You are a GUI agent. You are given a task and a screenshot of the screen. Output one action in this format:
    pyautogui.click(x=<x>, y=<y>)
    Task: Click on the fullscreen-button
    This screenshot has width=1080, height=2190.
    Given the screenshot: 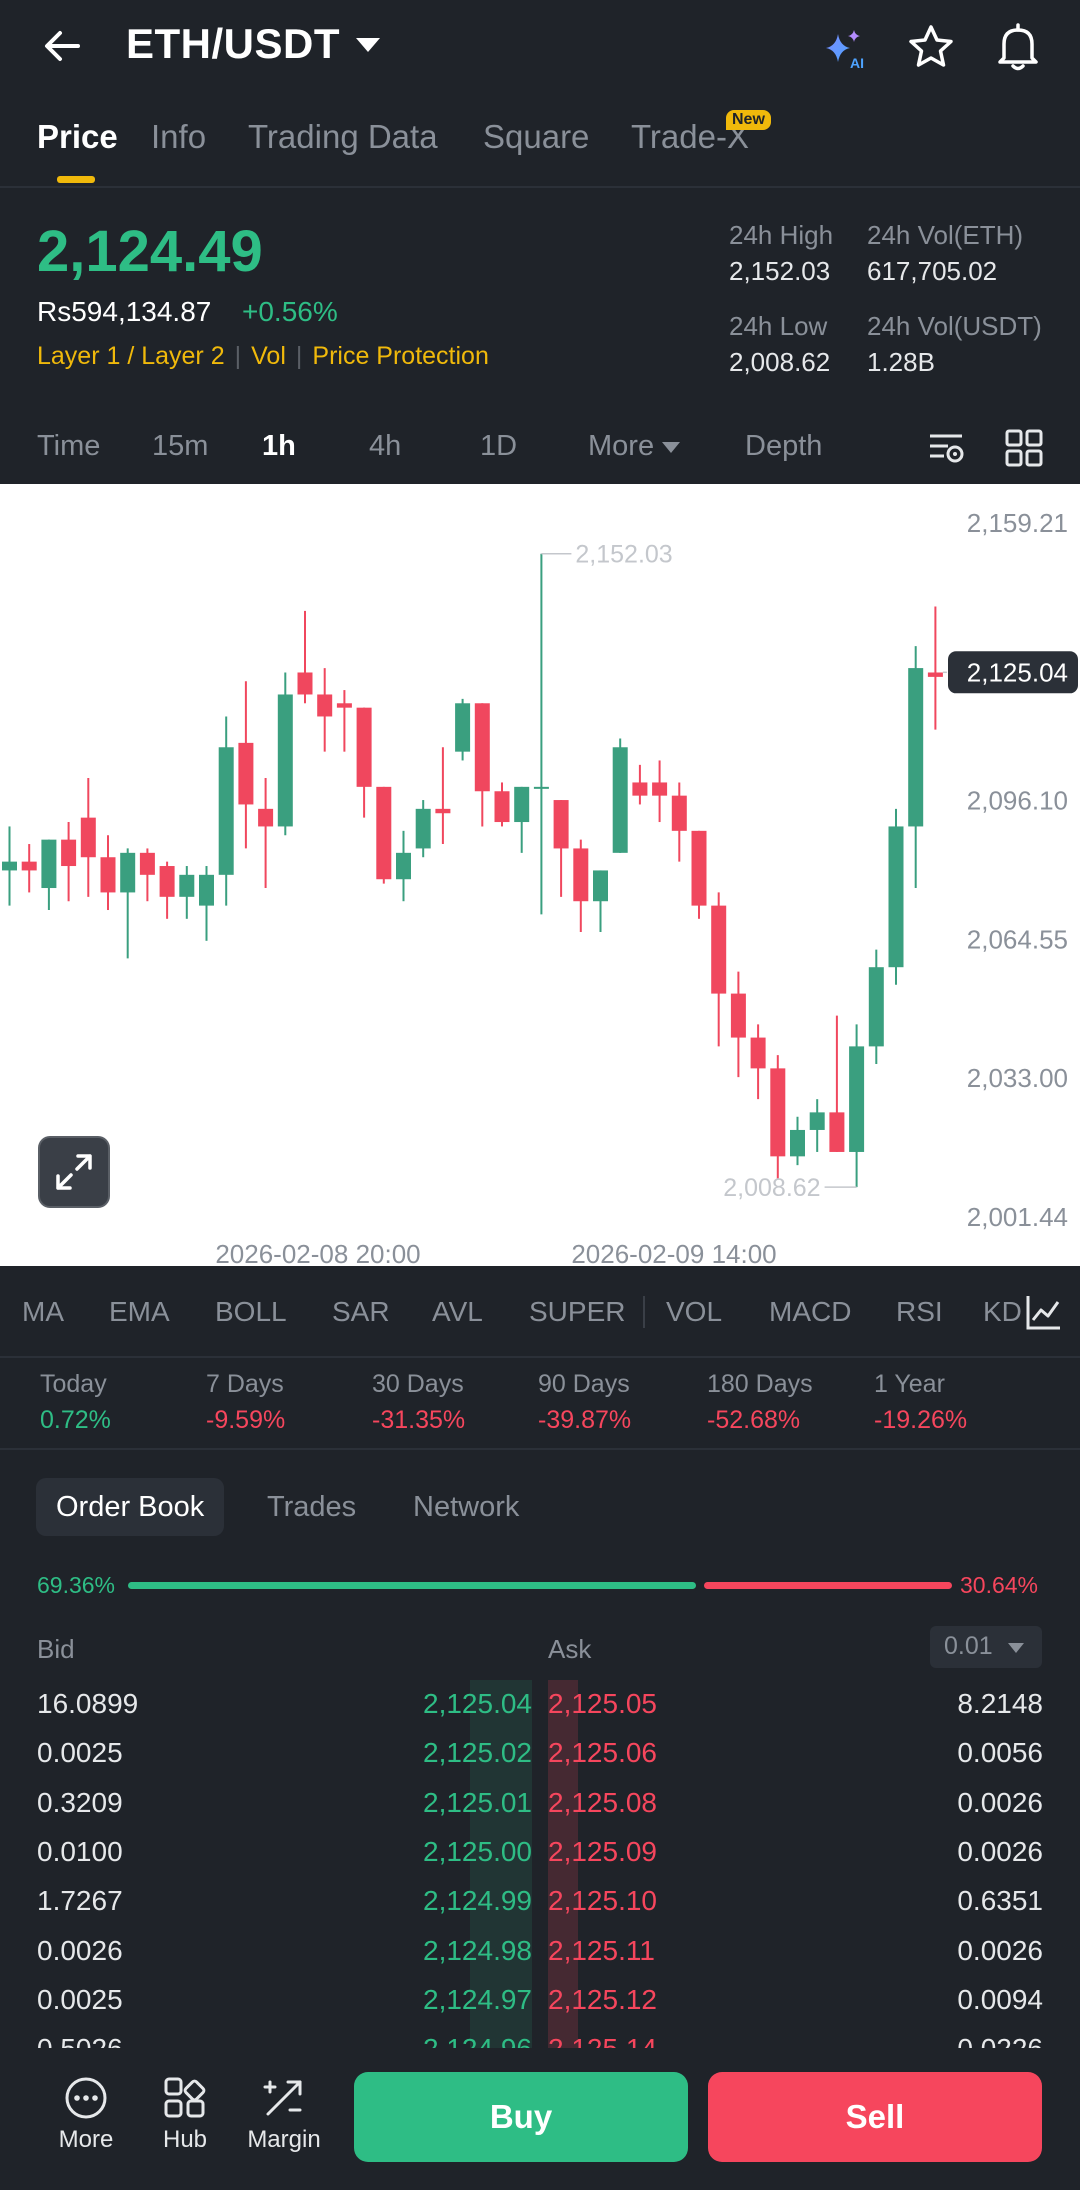 What is the action you would take?
    pyautogui.click(x=74, y=1172)
    